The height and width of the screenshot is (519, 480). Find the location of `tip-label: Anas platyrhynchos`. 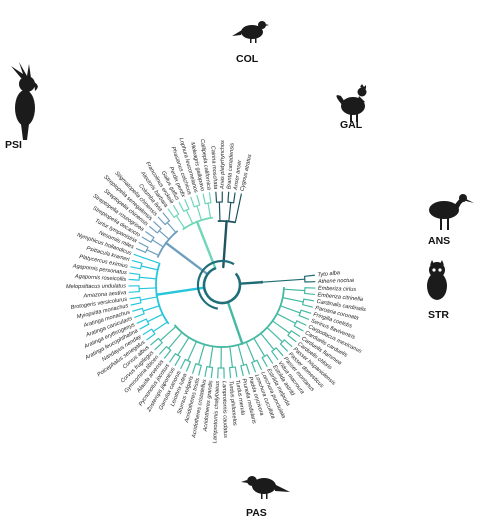

tip-label: Anas platyrhynchos is located at coordinates (223, 165).